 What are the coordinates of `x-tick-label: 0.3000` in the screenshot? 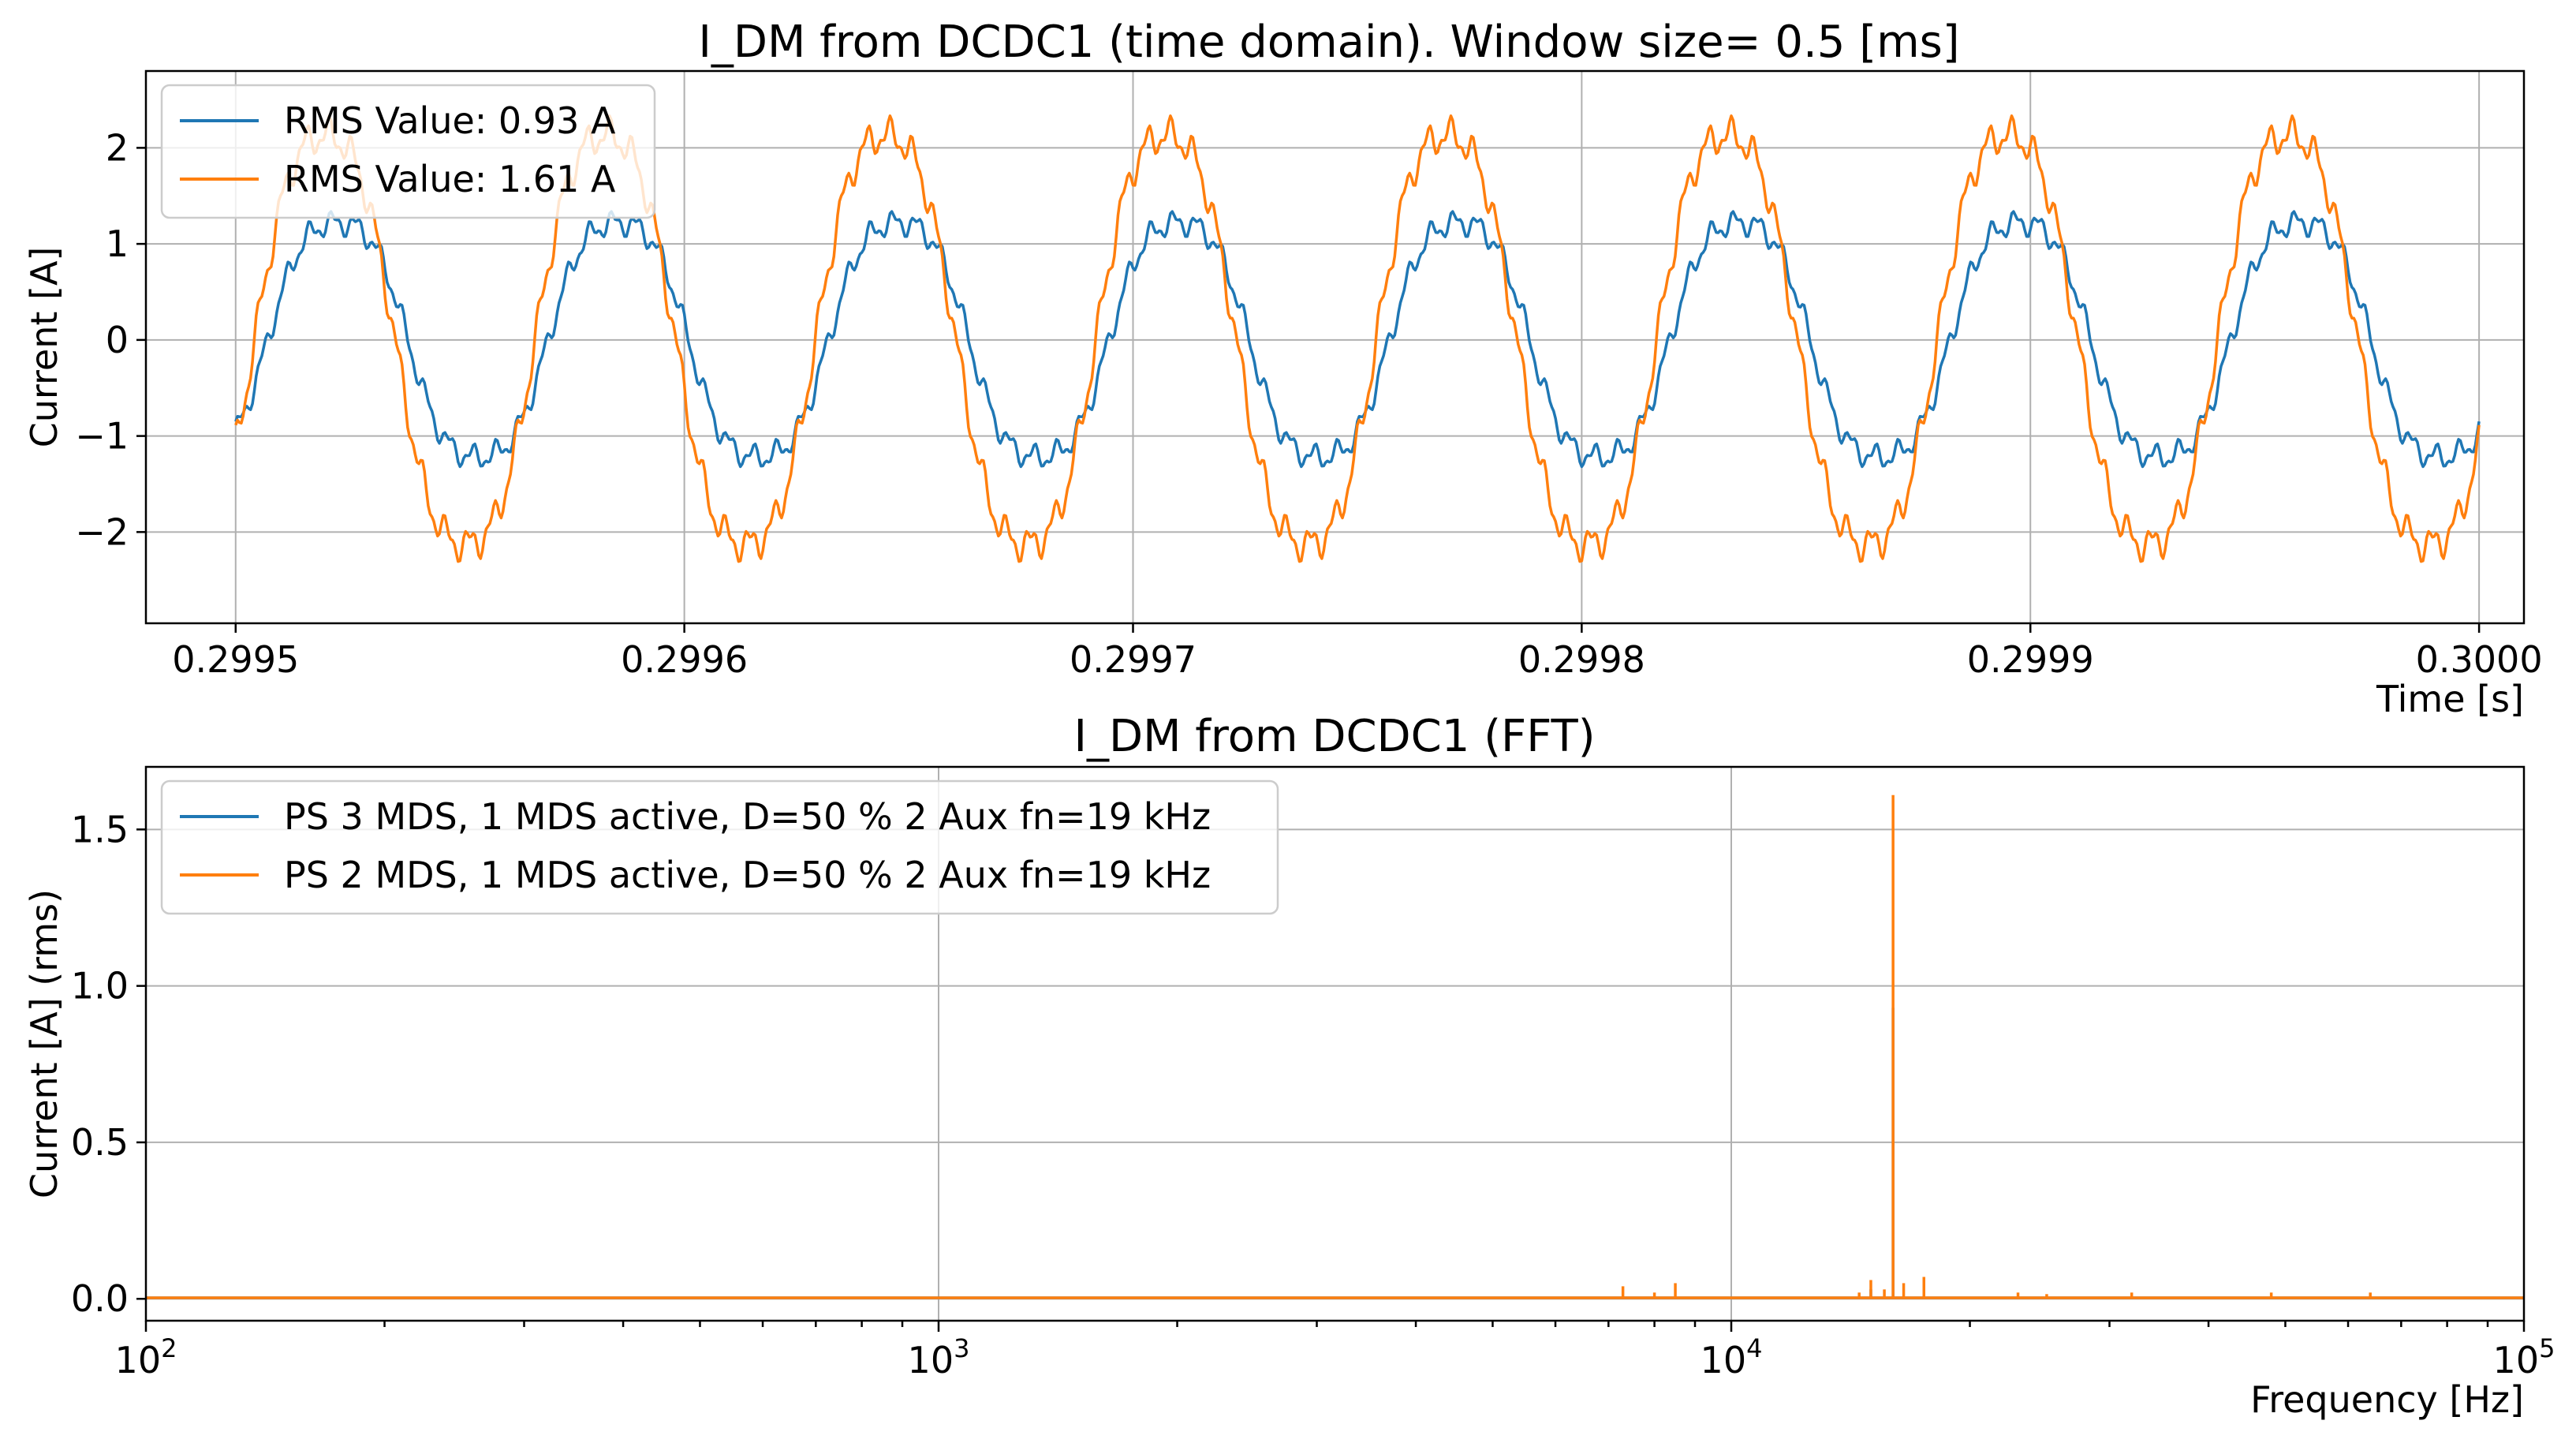 It's located at (2479, 659).